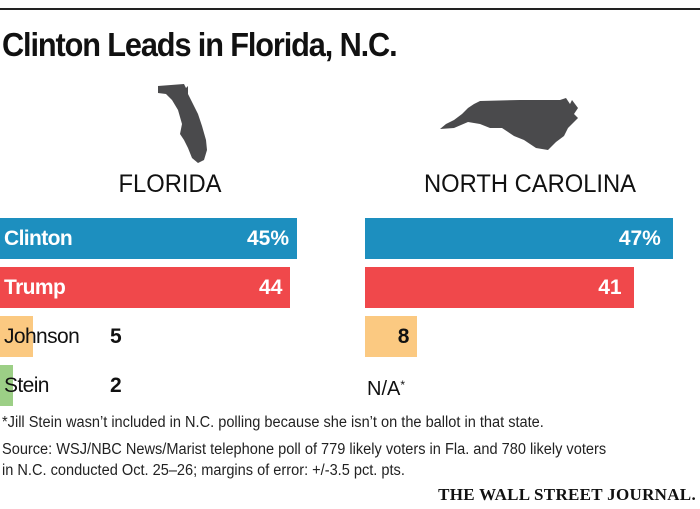  Describe the element at coordinates (267, 238) in the screenshot. I see `florida-clinton-value: 45%` at that location.